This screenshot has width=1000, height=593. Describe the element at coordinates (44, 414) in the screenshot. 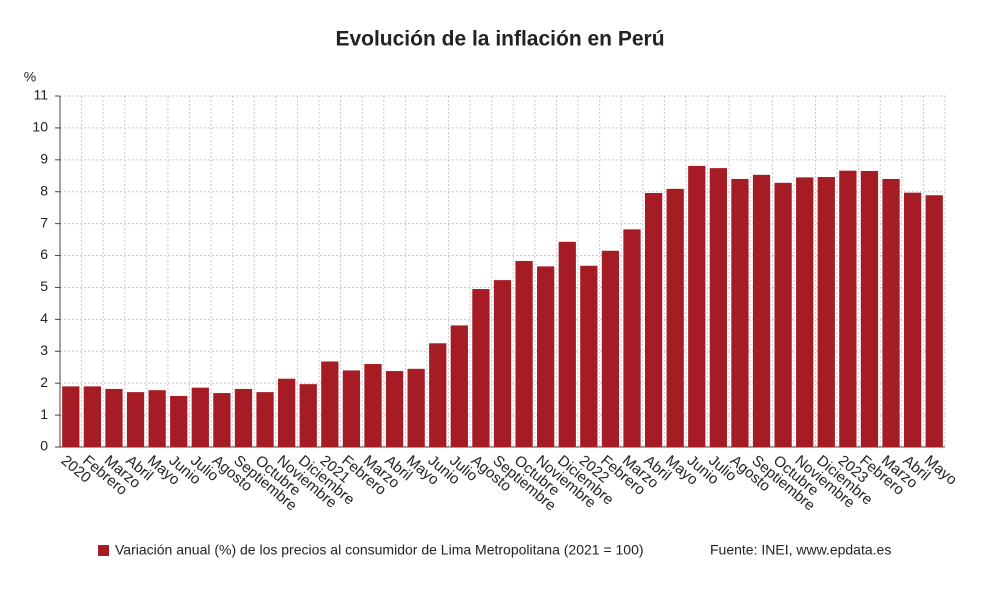

I see `y-tick-label: 1` at that location.